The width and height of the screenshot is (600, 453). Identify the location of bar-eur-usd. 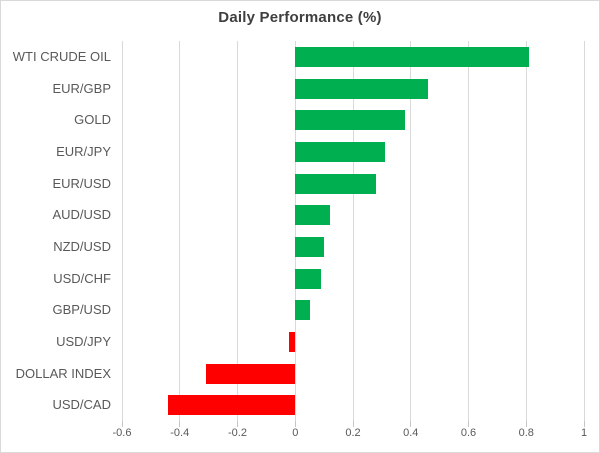
(336, 183).